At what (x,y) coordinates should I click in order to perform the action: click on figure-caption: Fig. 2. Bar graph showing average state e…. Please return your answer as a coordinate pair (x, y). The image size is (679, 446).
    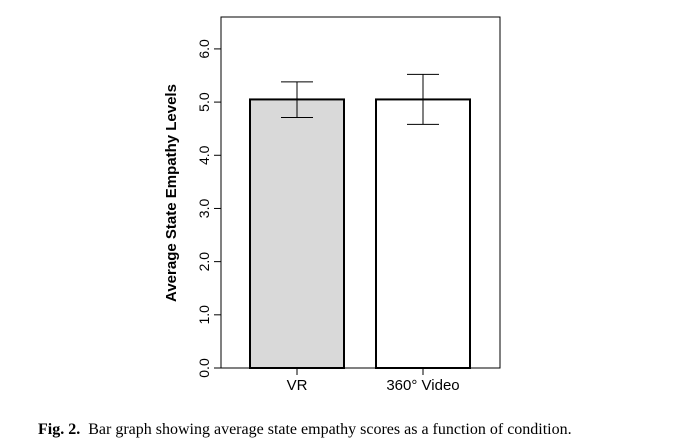
    Looking at the image, I should click on (305, 430).